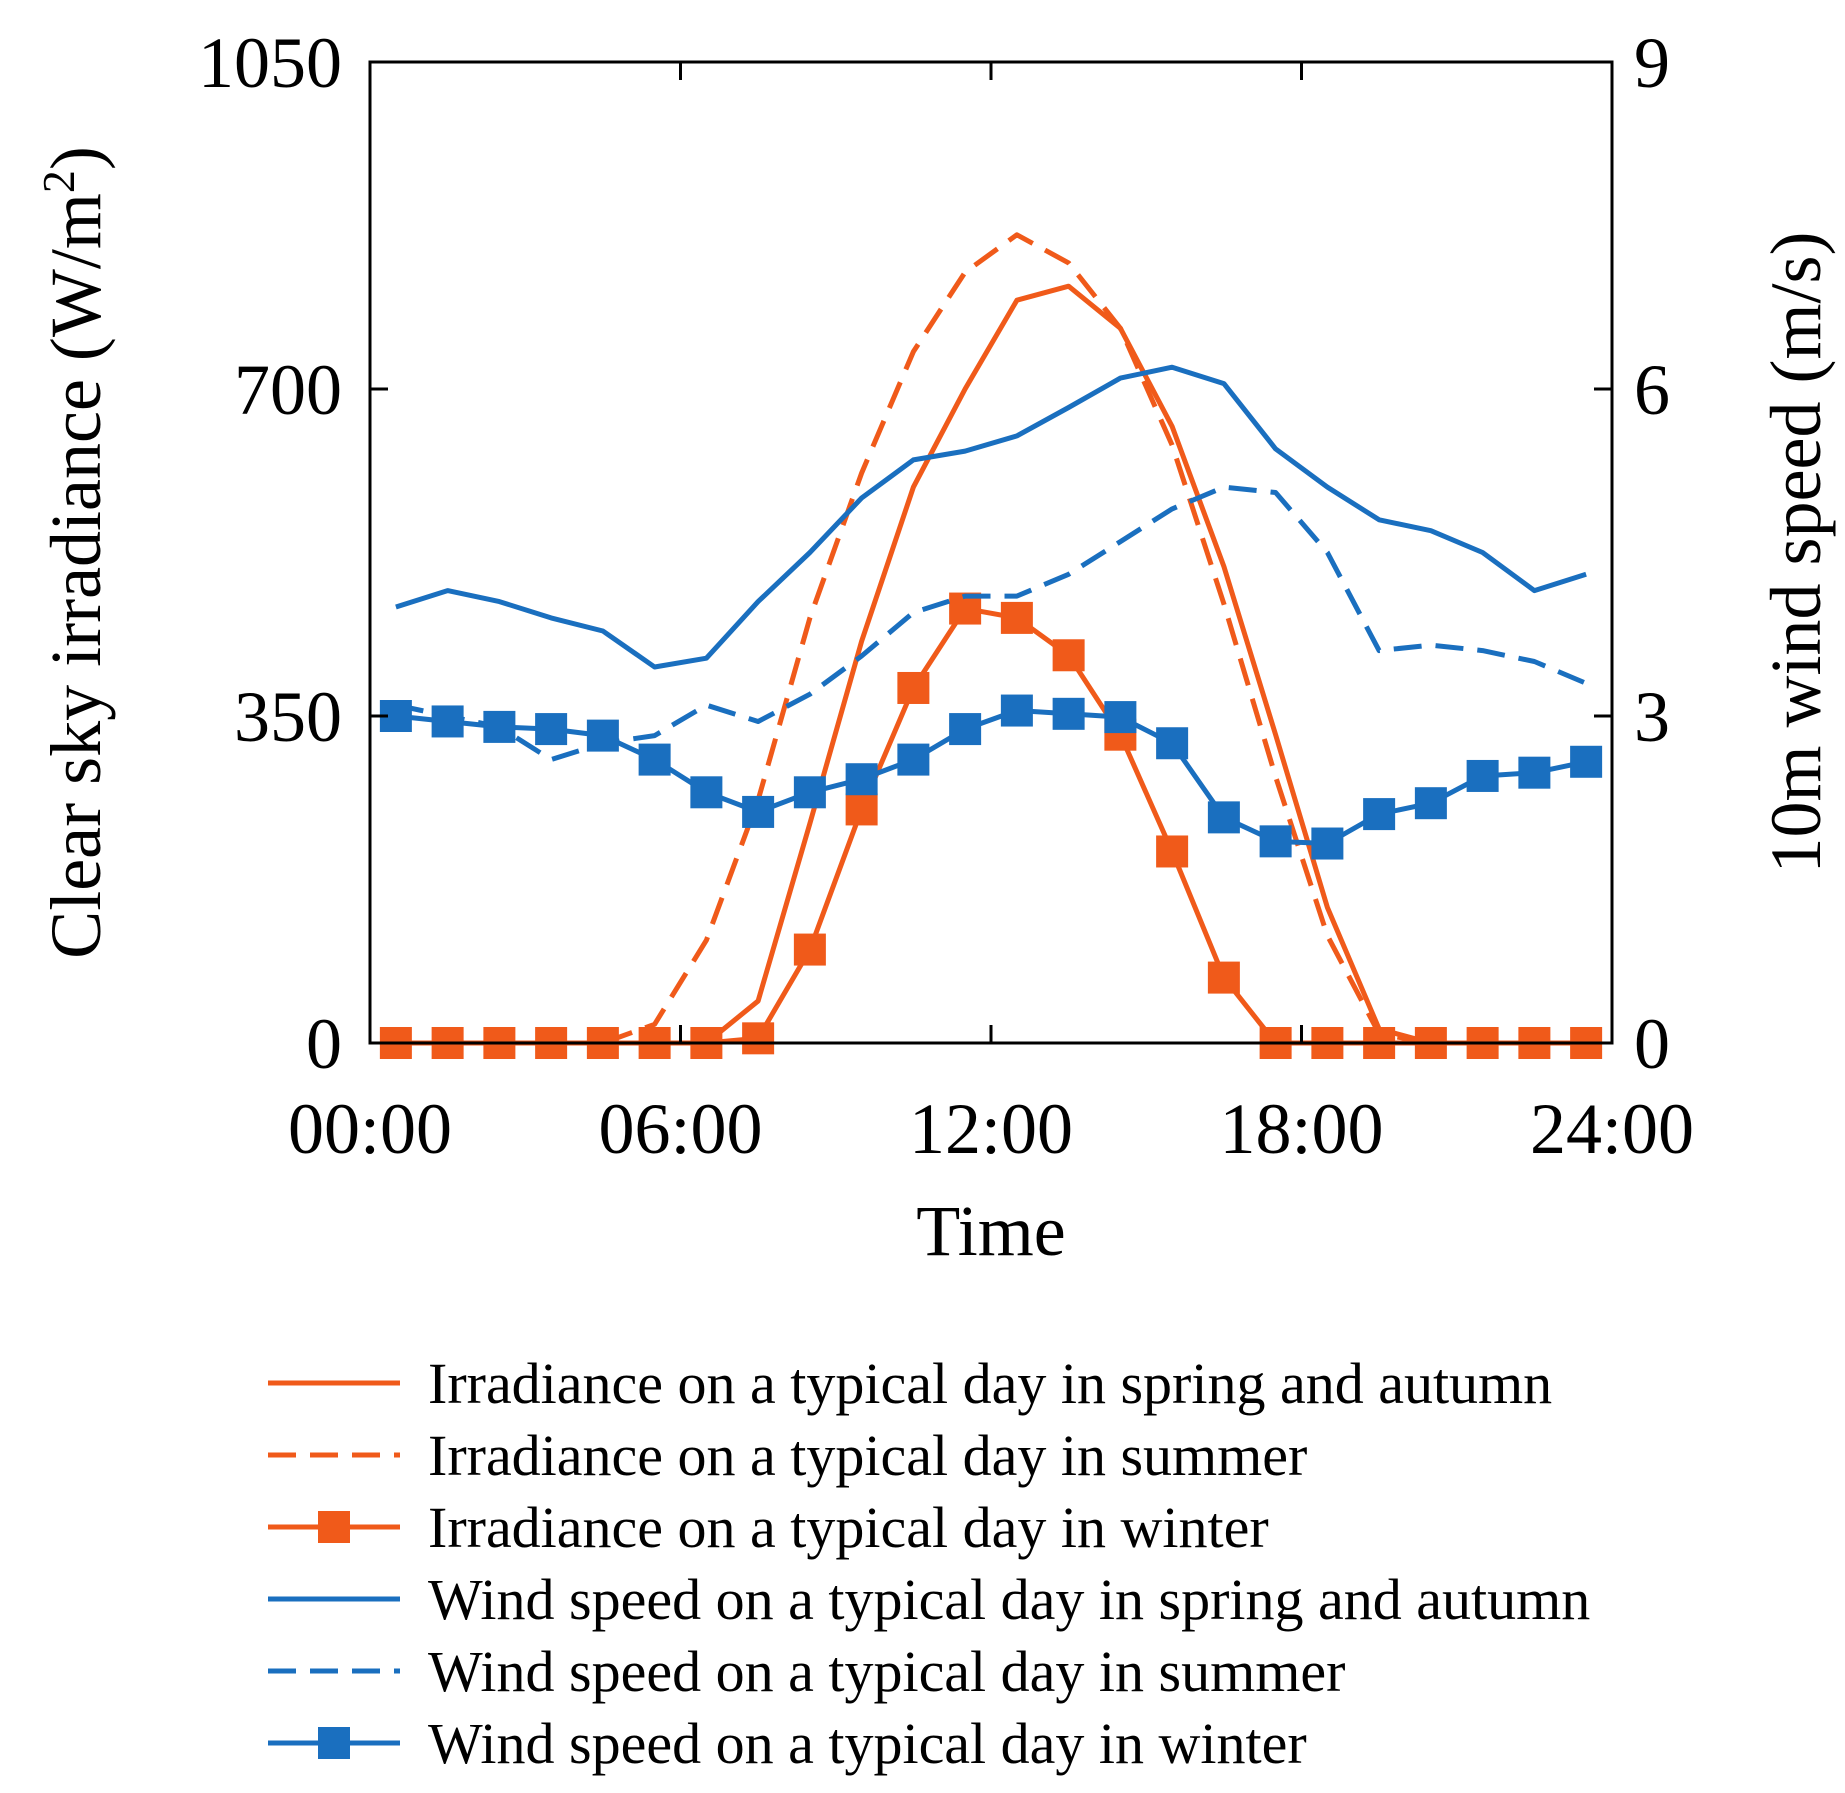 The height and width of the screenshot is (1793, 1845). I want to click on y-tick-label: 0, so click(324, 1044).